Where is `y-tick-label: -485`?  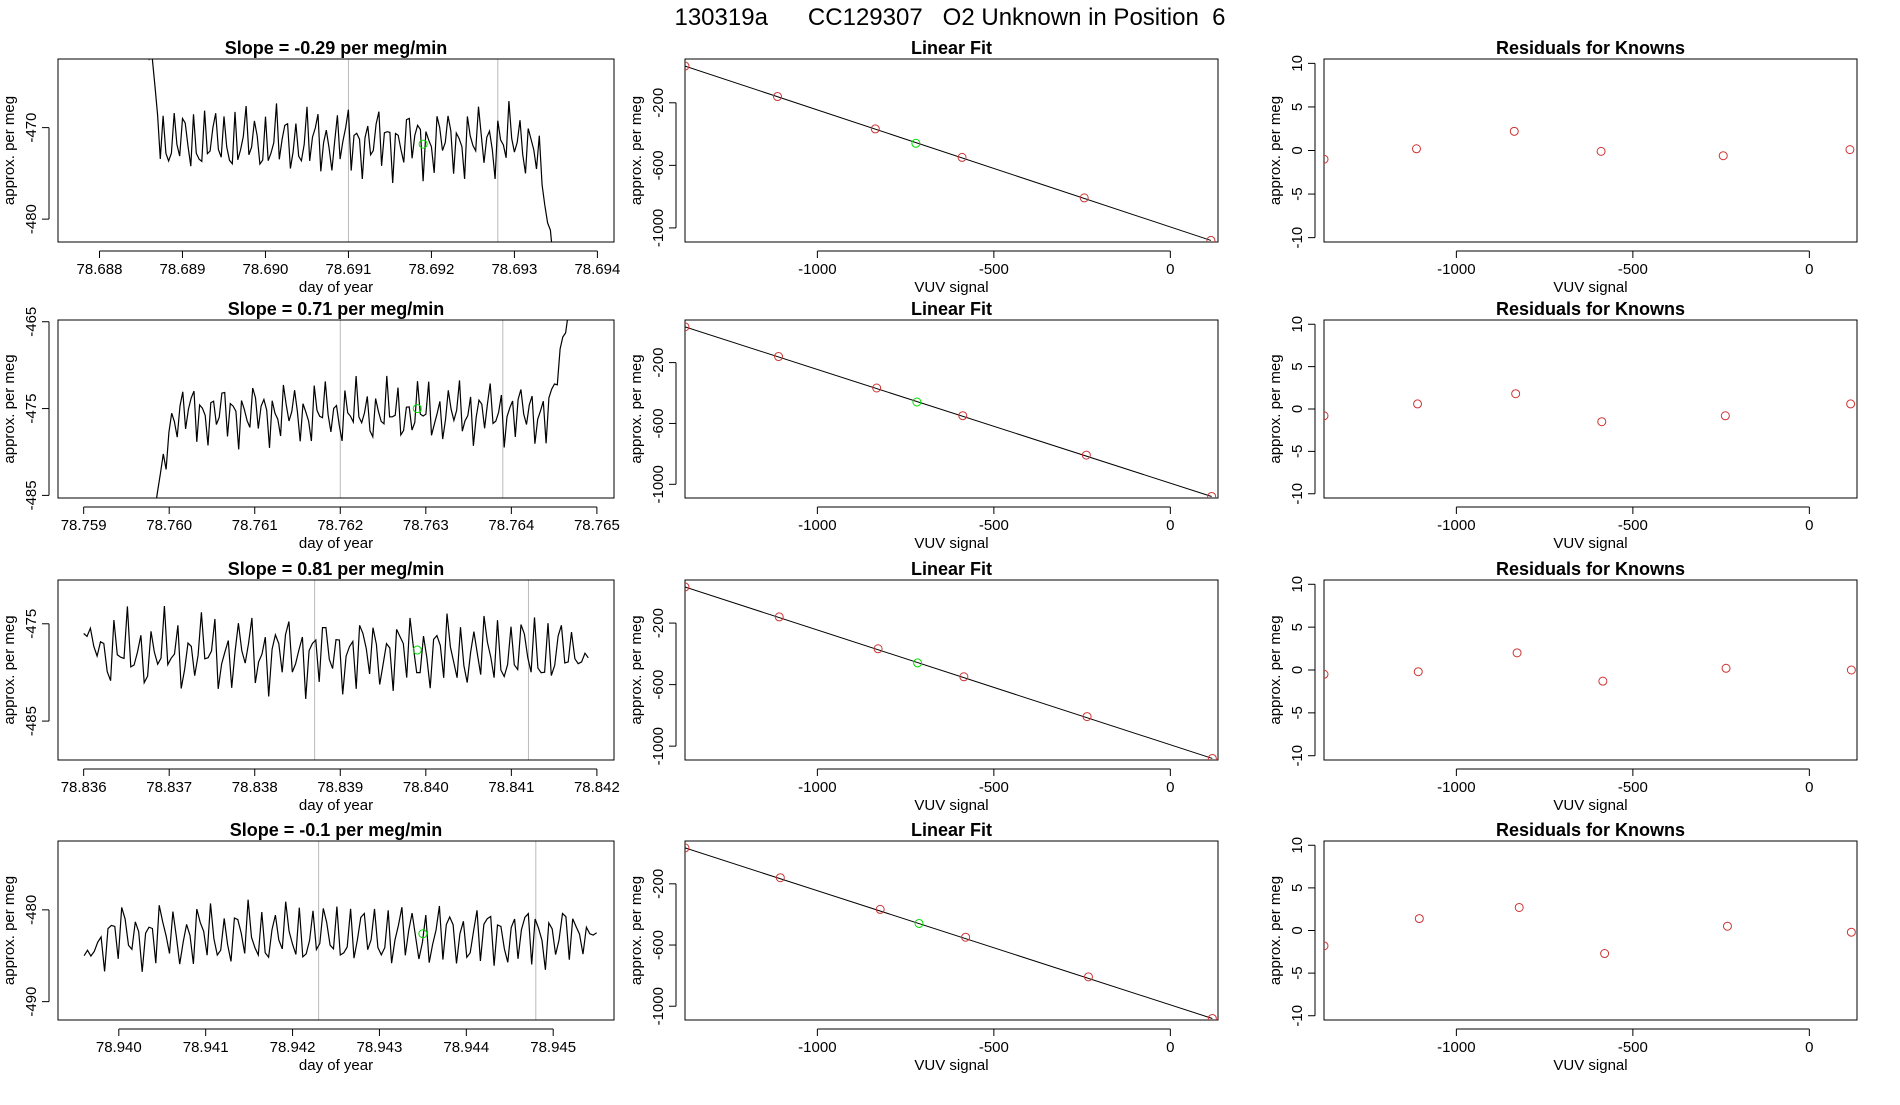
y-tick-label: -485 is located at coordinates (31, 495).